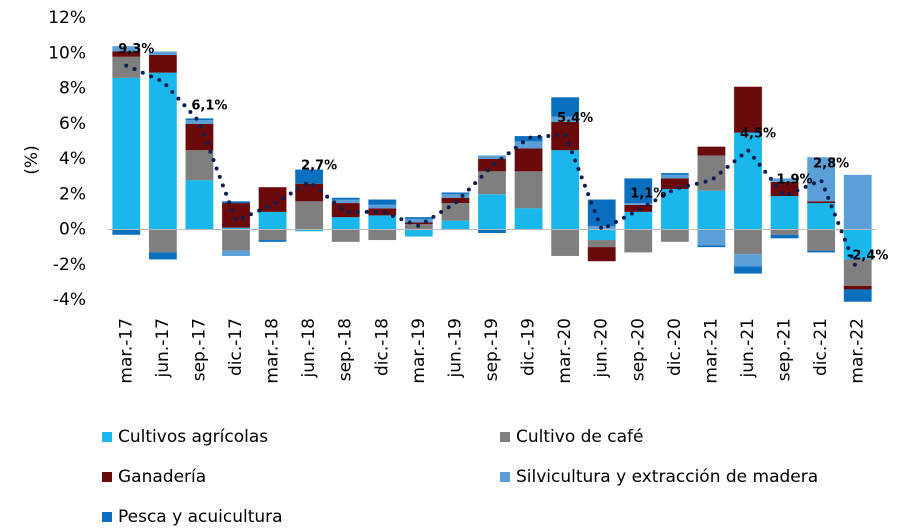 This screenshot has width=909, height=532. I want to click on x-tick-label: jun.-20, so click(602, 348).